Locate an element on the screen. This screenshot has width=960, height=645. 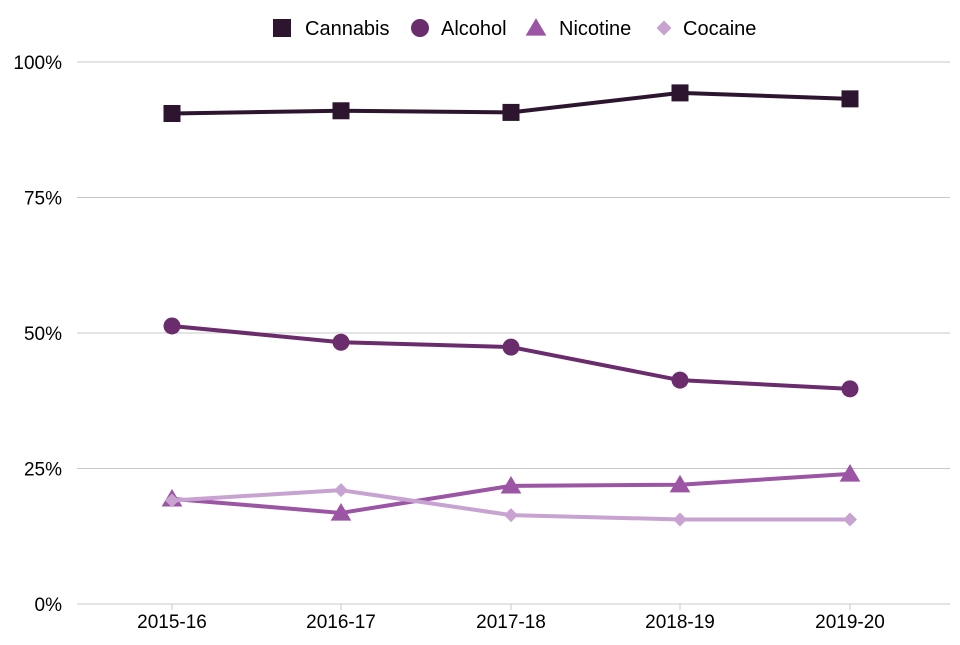
x-tick-label: 2018-19 is located at coordinates (680, 622).